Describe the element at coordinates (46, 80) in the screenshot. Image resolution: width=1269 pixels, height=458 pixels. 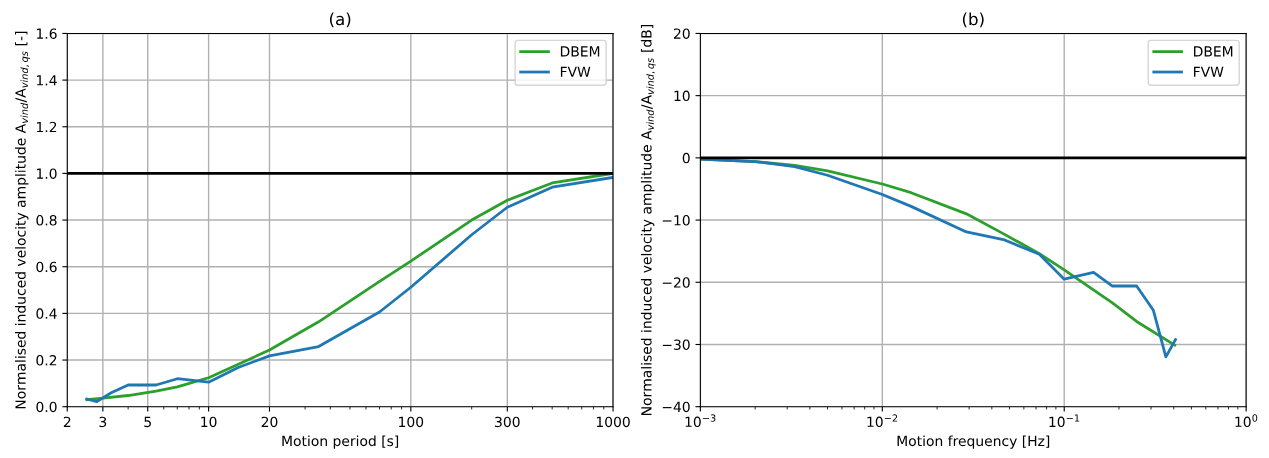
I see `y-tick-label: 1.4` at that location.